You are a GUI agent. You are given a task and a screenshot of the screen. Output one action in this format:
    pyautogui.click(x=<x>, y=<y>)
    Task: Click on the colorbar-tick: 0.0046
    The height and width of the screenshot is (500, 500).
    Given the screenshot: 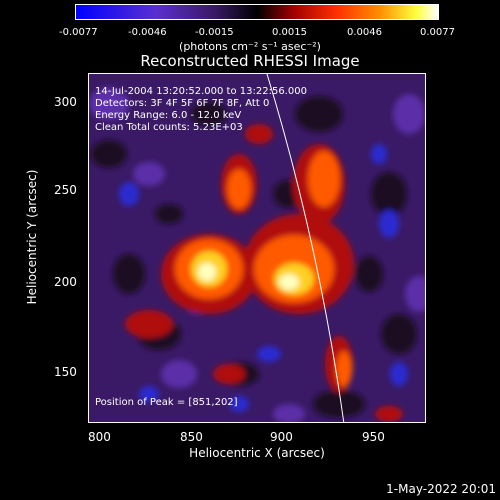 What is the action you would take?
    pyautogui.click(x=364, y=32)
    